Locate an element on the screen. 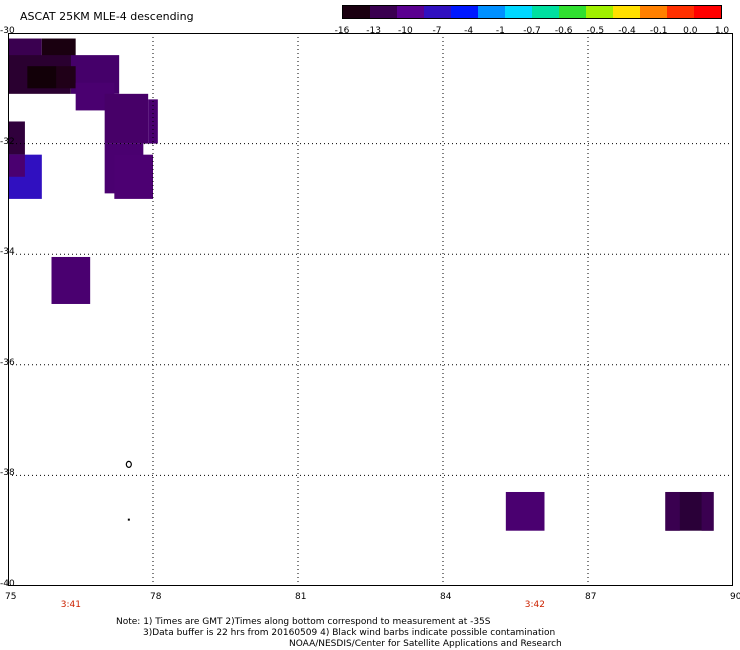 Image resolution: width=740 pixels, height=650 pixels. longitude-tick-label: 87 is located at coordinates (591, 597).